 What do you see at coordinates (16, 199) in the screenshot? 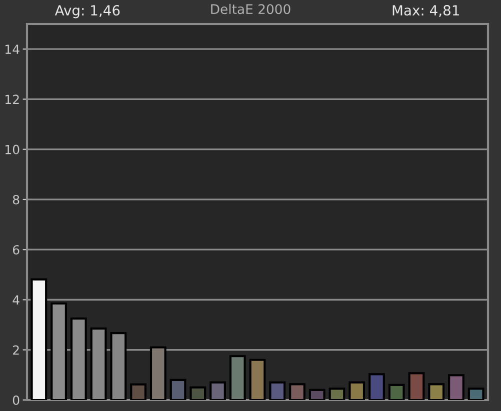
I see `y-tick-label: 8` at bounding box center [16, 199].